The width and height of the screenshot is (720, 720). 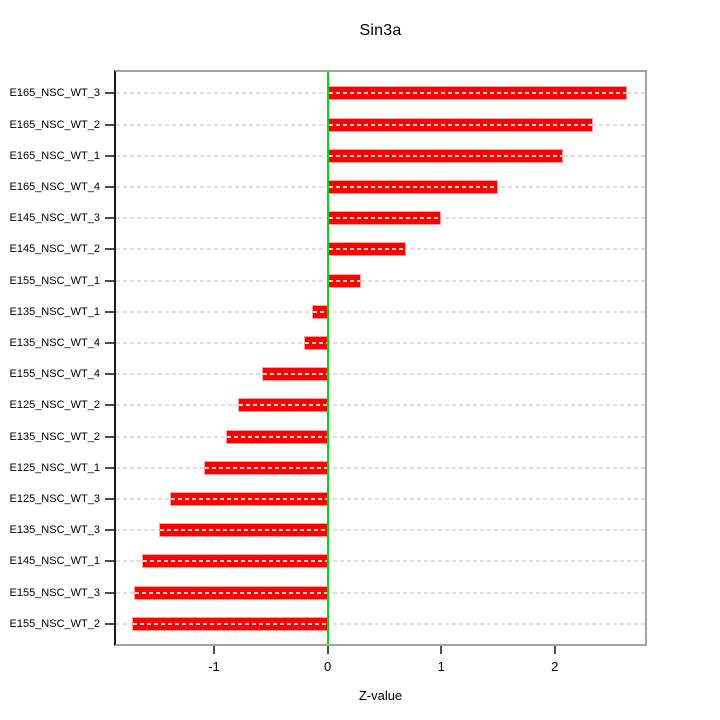 What do you see at coordinates (55, 249) in the screenshot?
I see `y-tick-label: E145_NSC_WT_2` at bounding box center [55, 249].